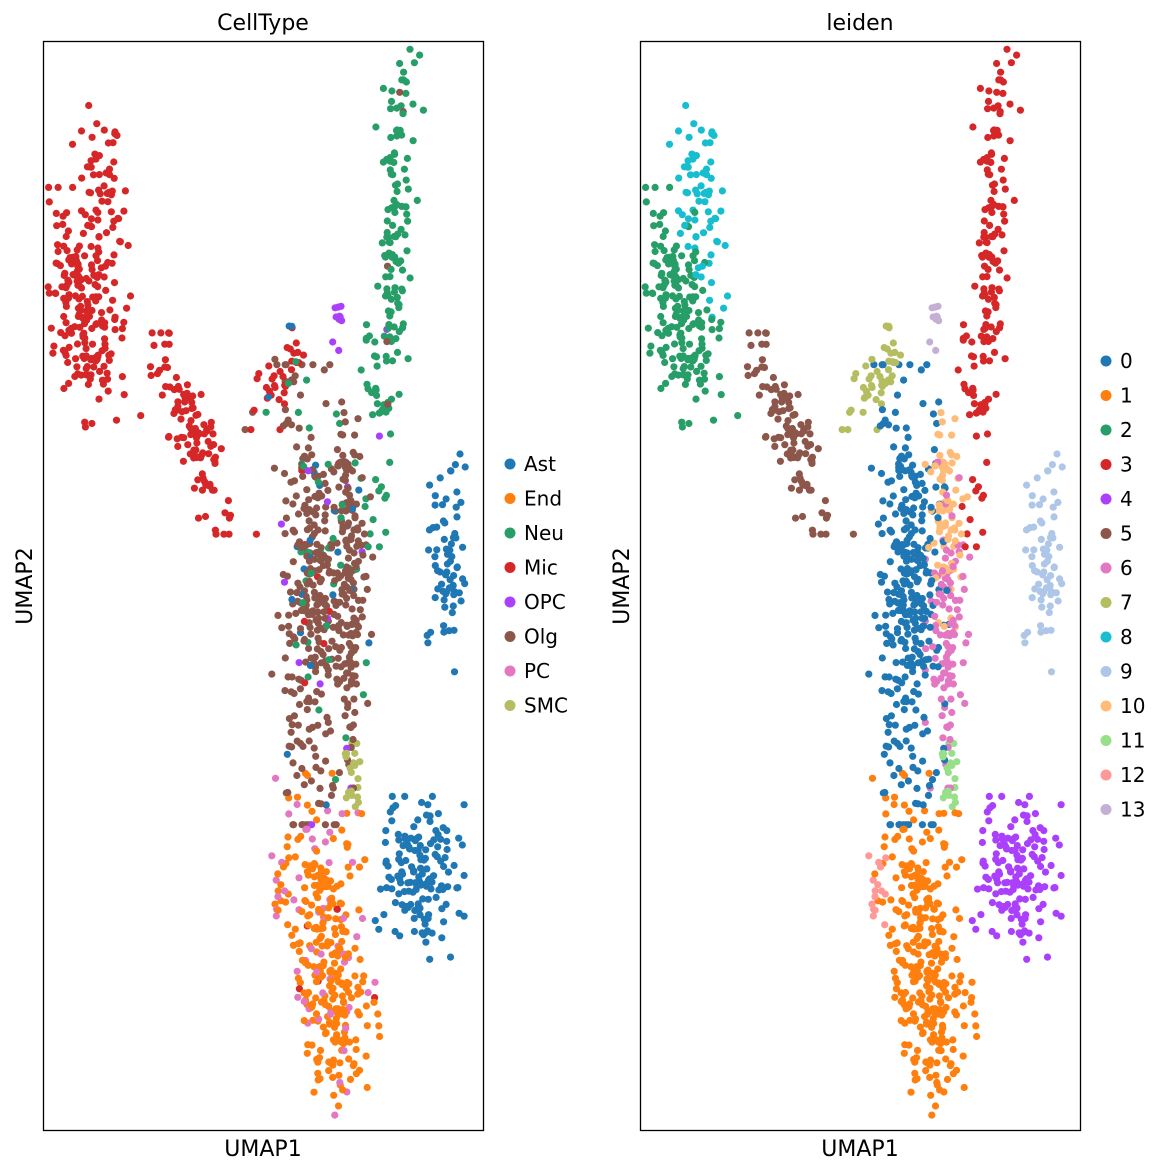 The image size is (1171, 1172). What do you see at coordinates (533, 499) in the screenshot?
I see `legend-item: End` at bounding box center [533, 499].